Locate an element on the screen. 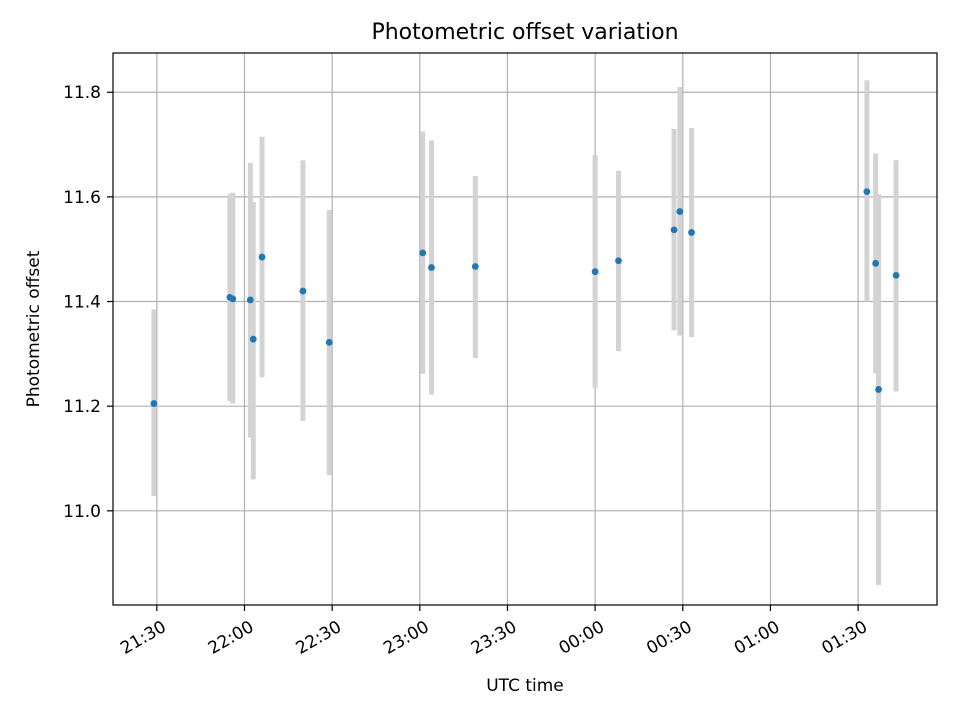 The height and width of the screenshot is (720, 960). x-tick-label: 01:30 is located at coordinates (845, 638).